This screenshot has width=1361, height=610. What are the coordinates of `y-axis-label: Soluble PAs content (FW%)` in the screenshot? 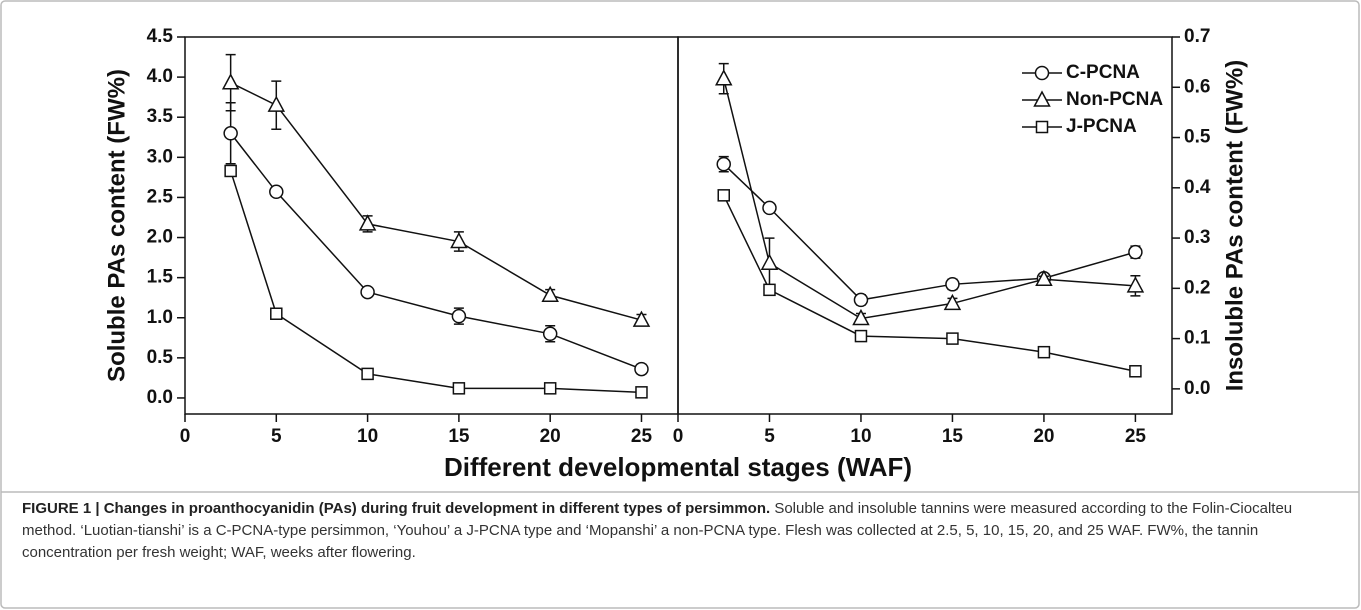 It's located at (116, 225).